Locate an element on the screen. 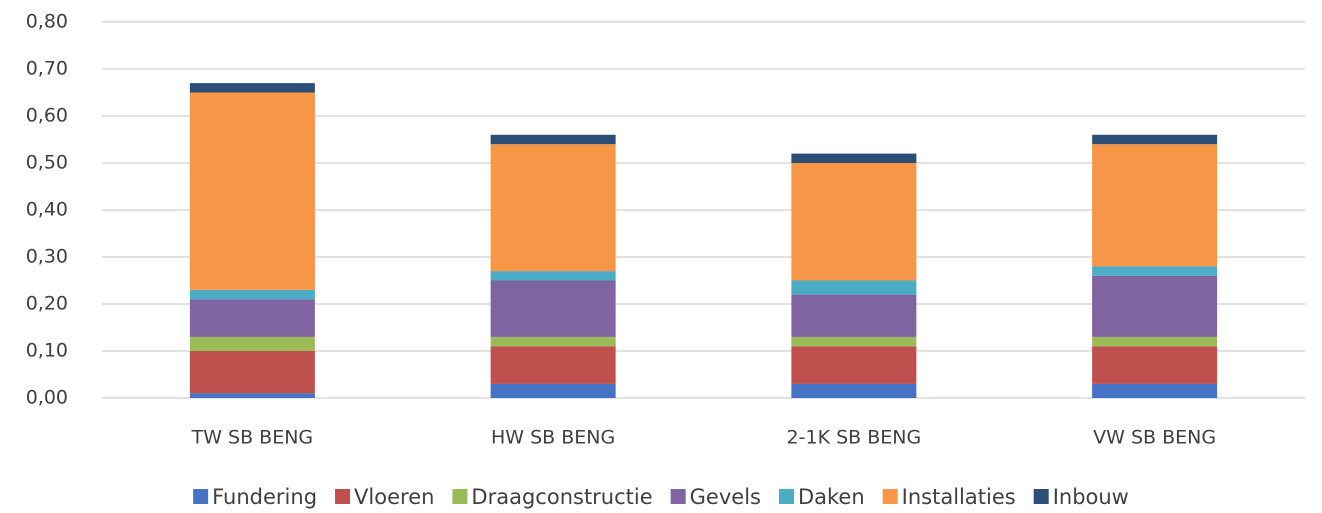 The image size is (1322, 513). y-tick-label: 0,80 is located at coordinates (47, 22).